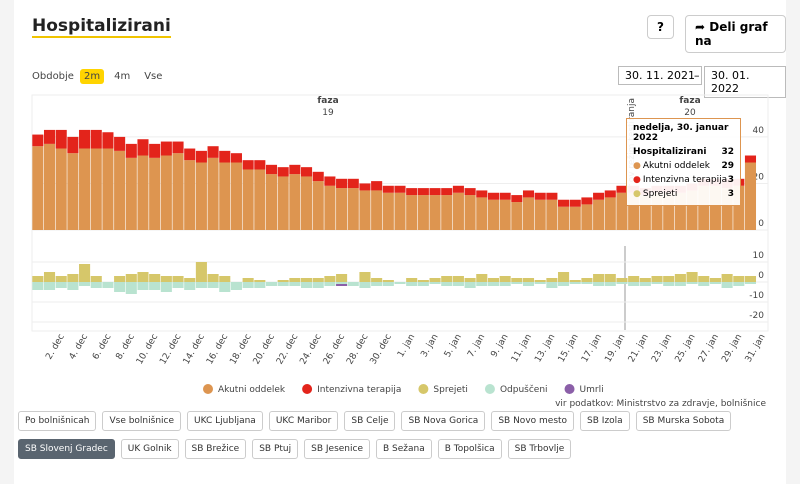 This screenshot has height=484, width=800. I want to click on filter-button: UK Golnik, so click(149, 449).